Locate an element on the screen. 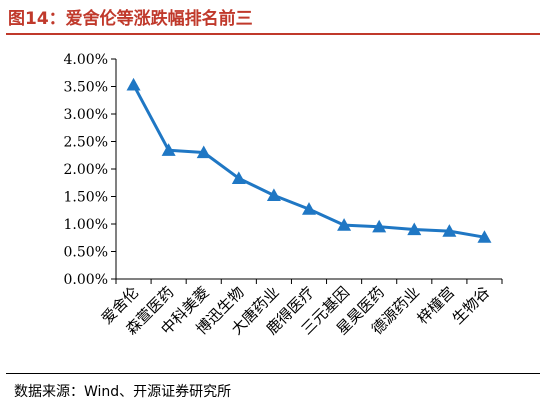 The width and height of the screenshot is (546, 405). y-tick-label: 2.00% is located at coordinates (86, 170).